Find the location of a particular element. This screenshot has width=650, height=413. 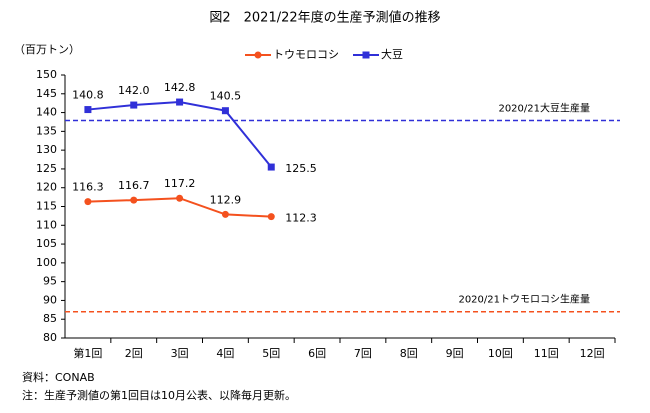

x-tick-label: 12回 is located at coordinates (592, 353).